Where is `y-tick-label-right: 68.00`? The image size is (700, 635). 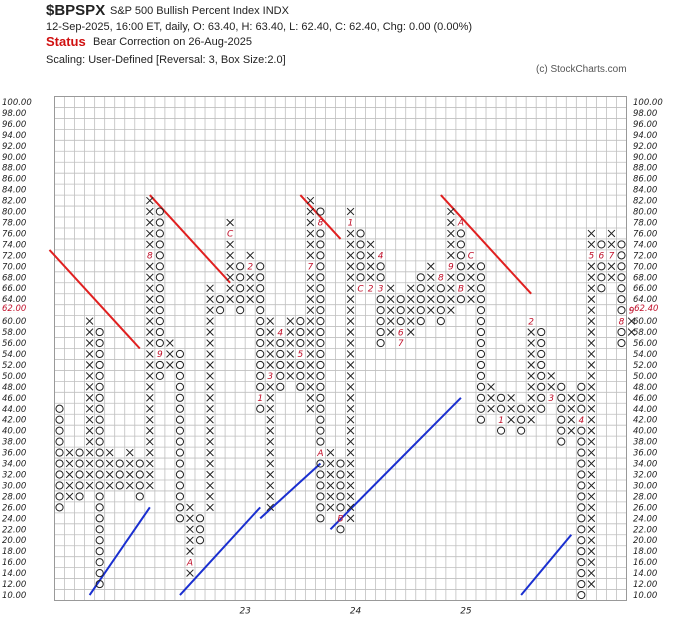 y-tick-label-right: 68.00 is located at coordinates (645, 278).